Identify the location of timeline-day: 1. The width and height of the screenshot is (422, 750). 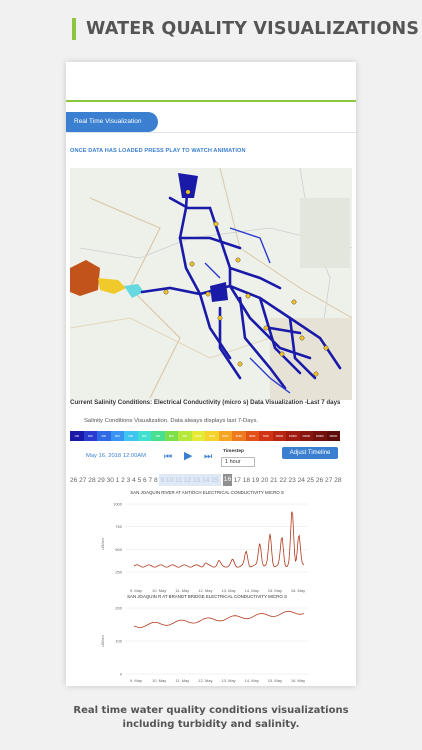
(117, 480).